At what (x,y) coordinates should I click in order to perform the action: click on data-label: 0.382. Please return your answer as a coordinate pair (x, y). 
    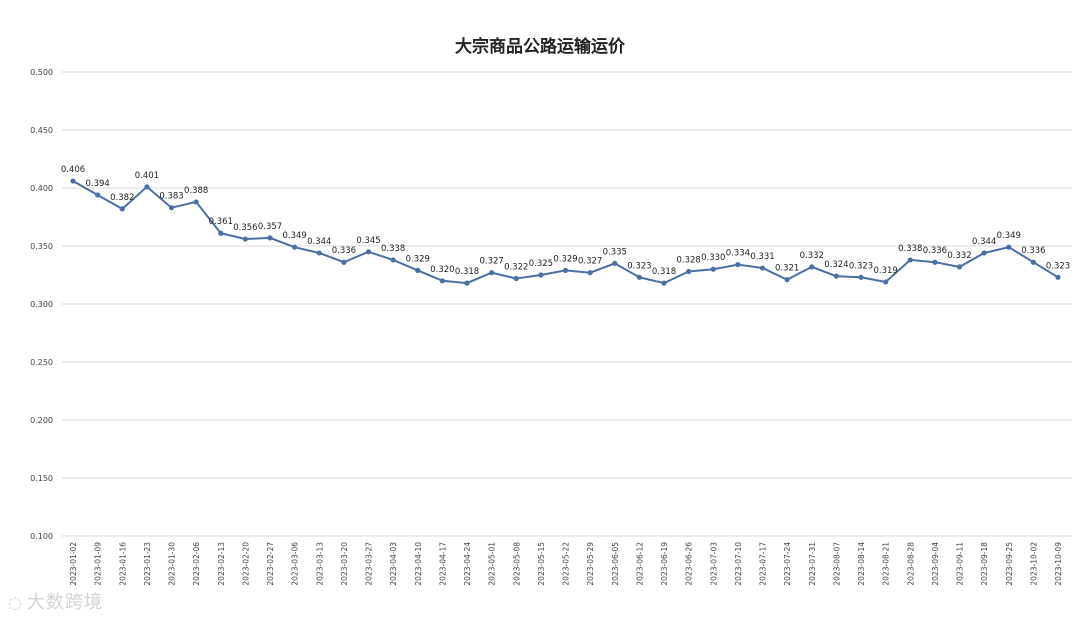
    Looking at the image, I should click on (122, 198).